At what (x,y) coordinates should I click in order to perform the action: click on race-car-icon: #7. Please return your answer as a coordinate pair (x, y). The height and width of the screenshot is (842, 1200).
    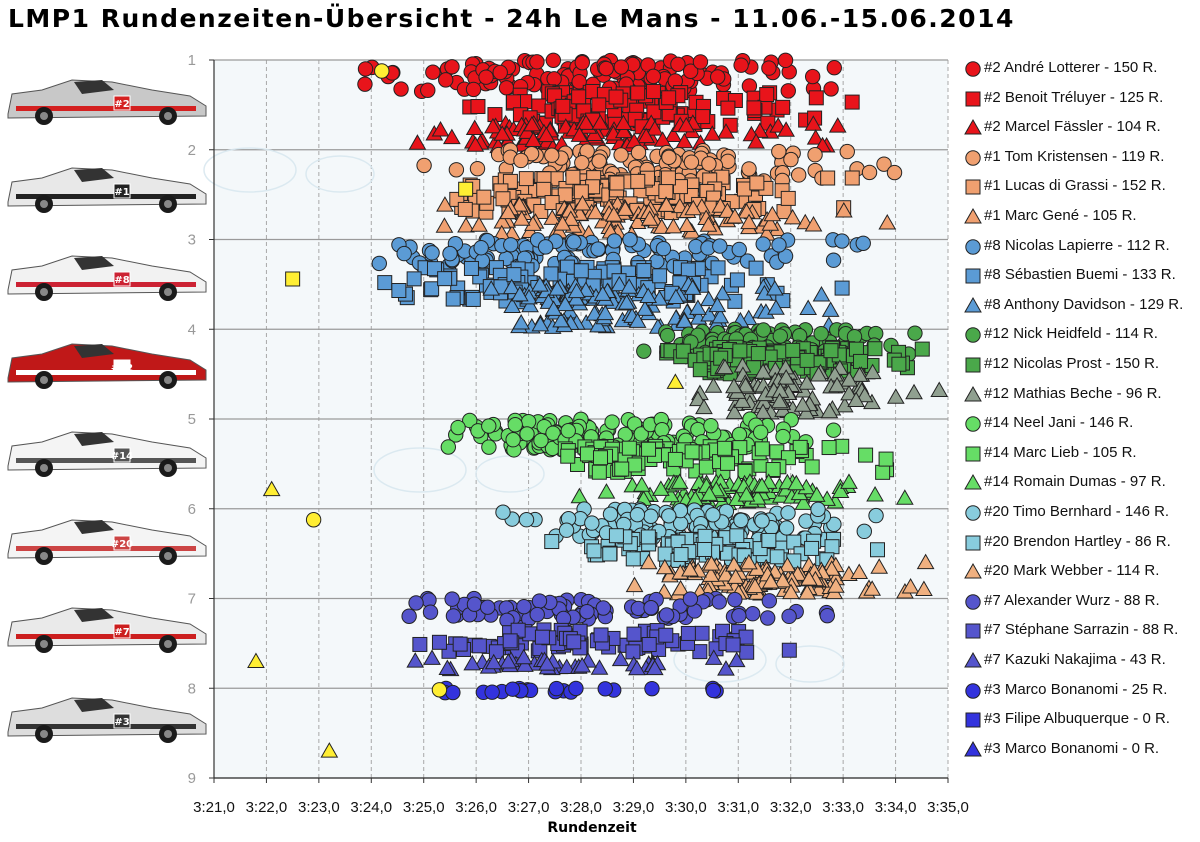
    Looking at the image, I should click on (107, 630).